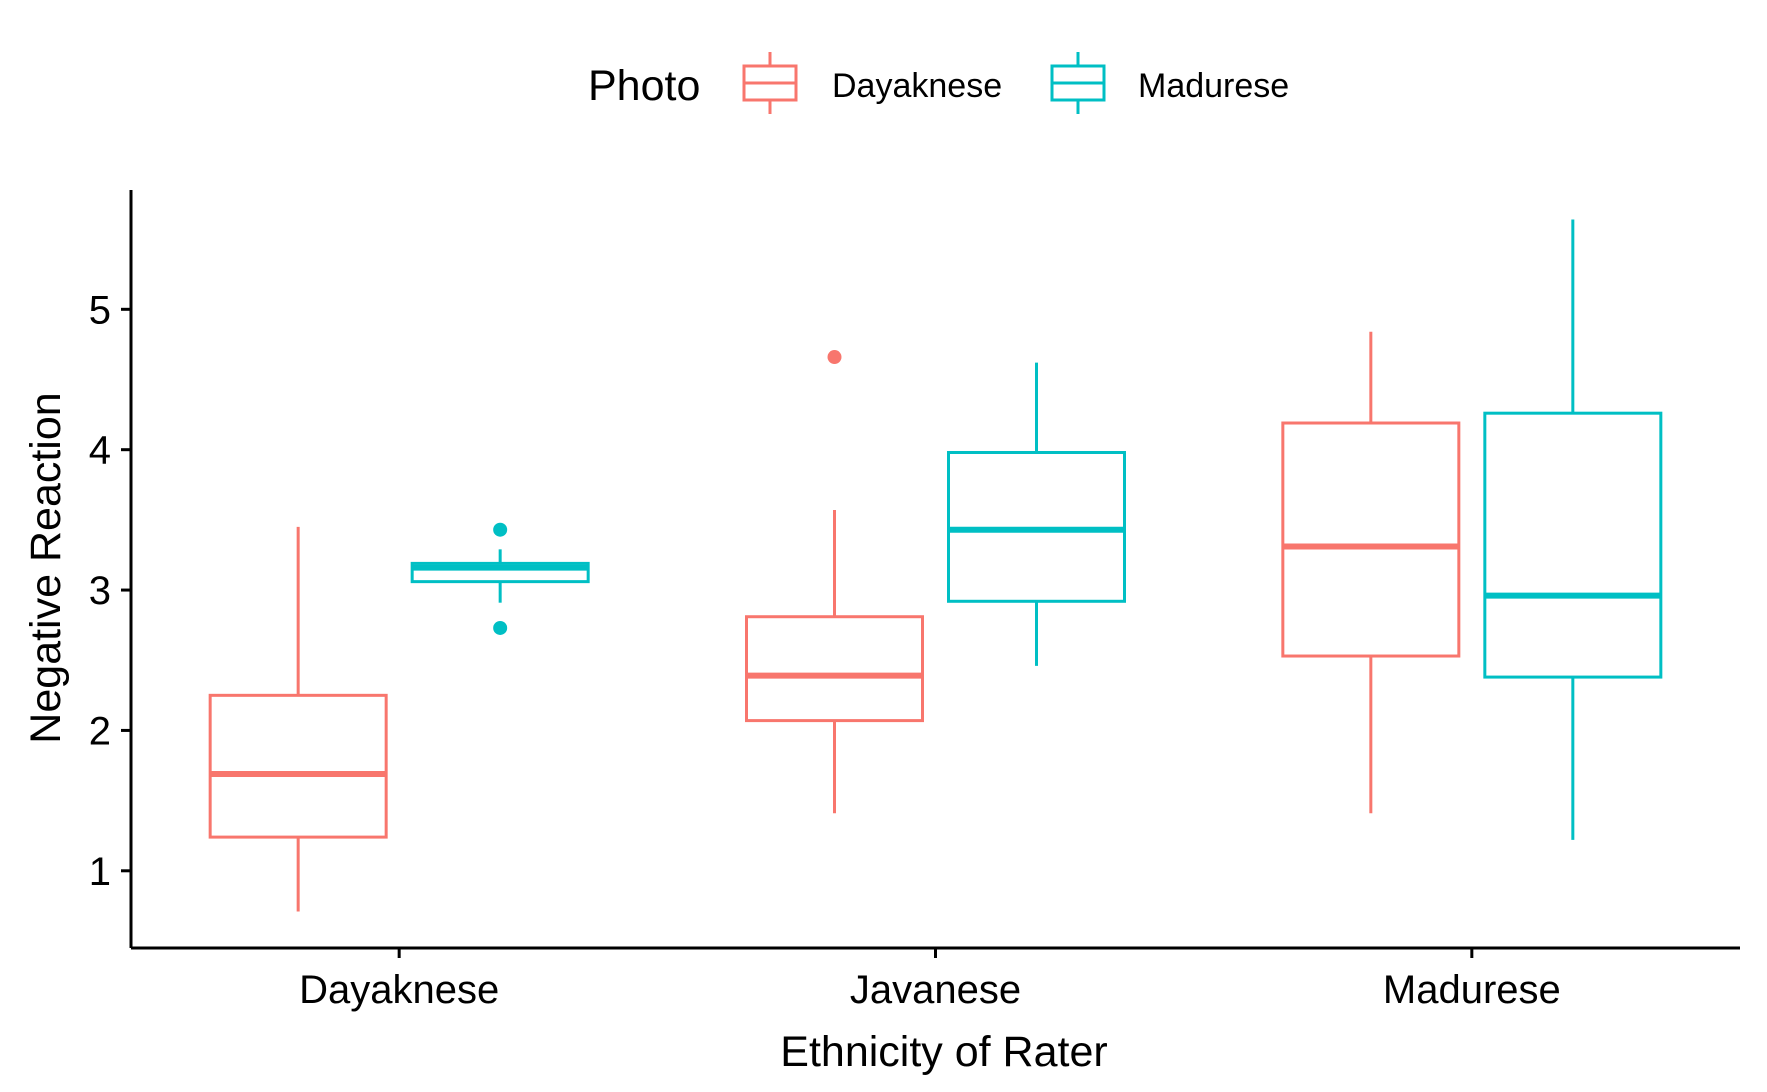  Describe the element at coordinates (100, 731) in the screenshot. I see `y-tick-label: 2` at that location.